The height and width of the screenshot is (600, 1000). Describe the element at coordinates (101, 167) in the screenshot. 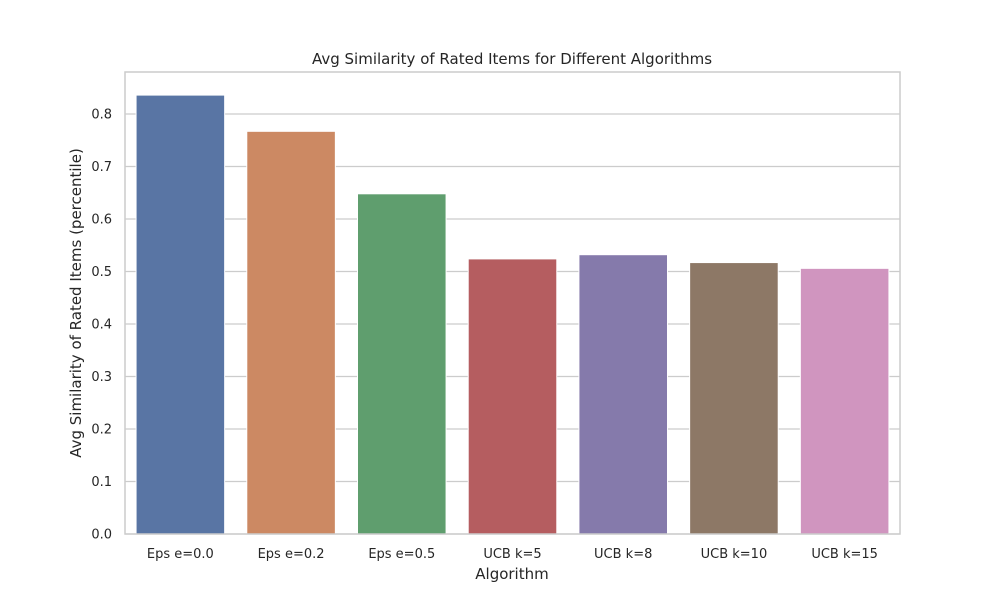

I see `y-tick-label: 0.7` at that location.